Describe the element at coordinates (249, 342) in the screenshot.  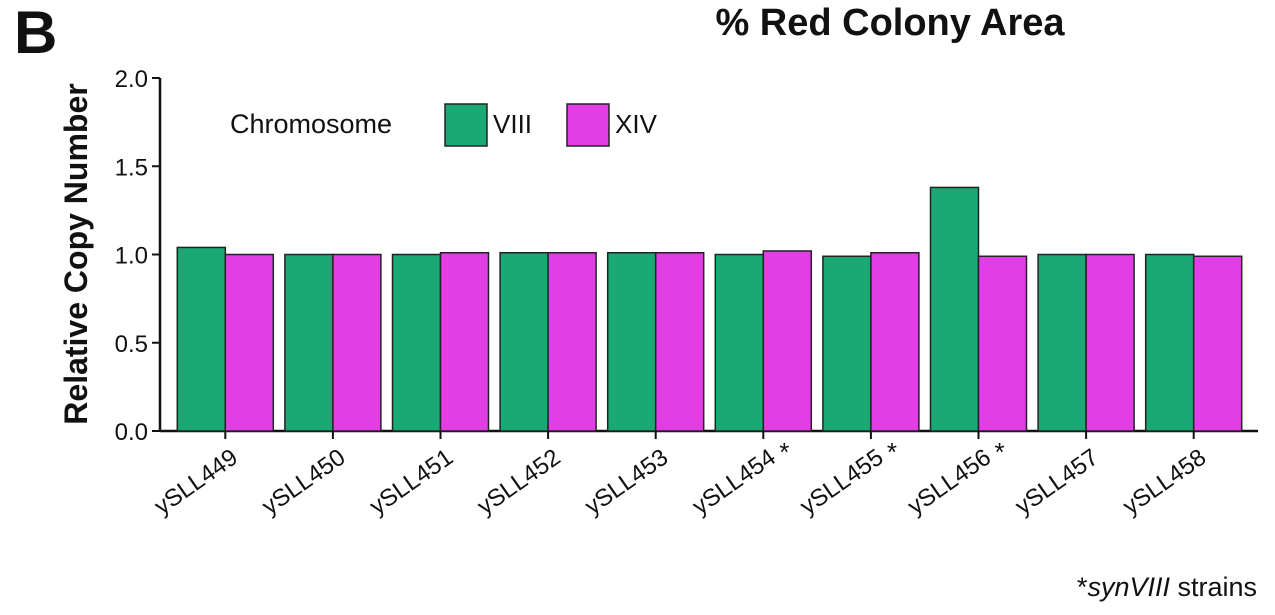
I see `bar-XIV-ySLL449` at that location.